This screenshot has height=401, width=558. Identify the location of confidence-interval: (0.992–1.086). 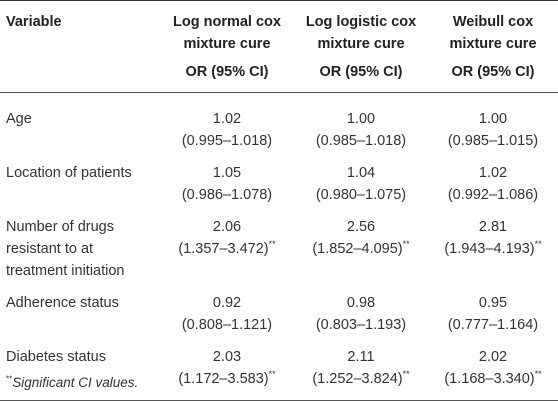
(493, 195).